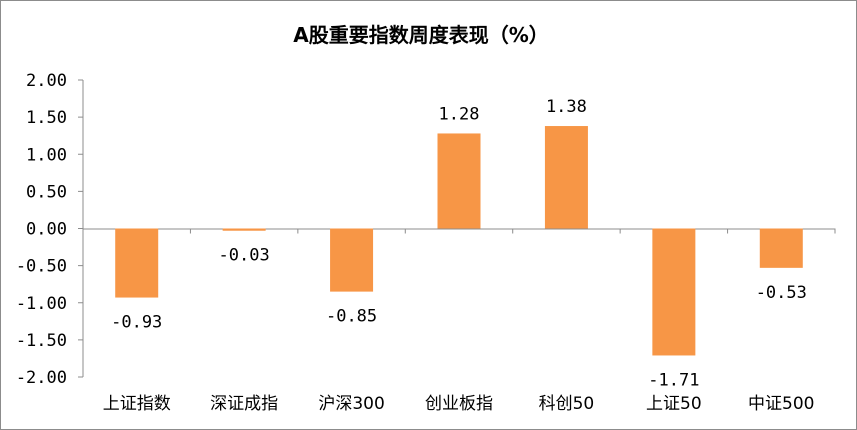 This screenshot has height=430, width=857. What do you see at coordinates (46, 230) in the screenshot?
I see `y-tick-label: 0.00` at bounding box center [46, 230].